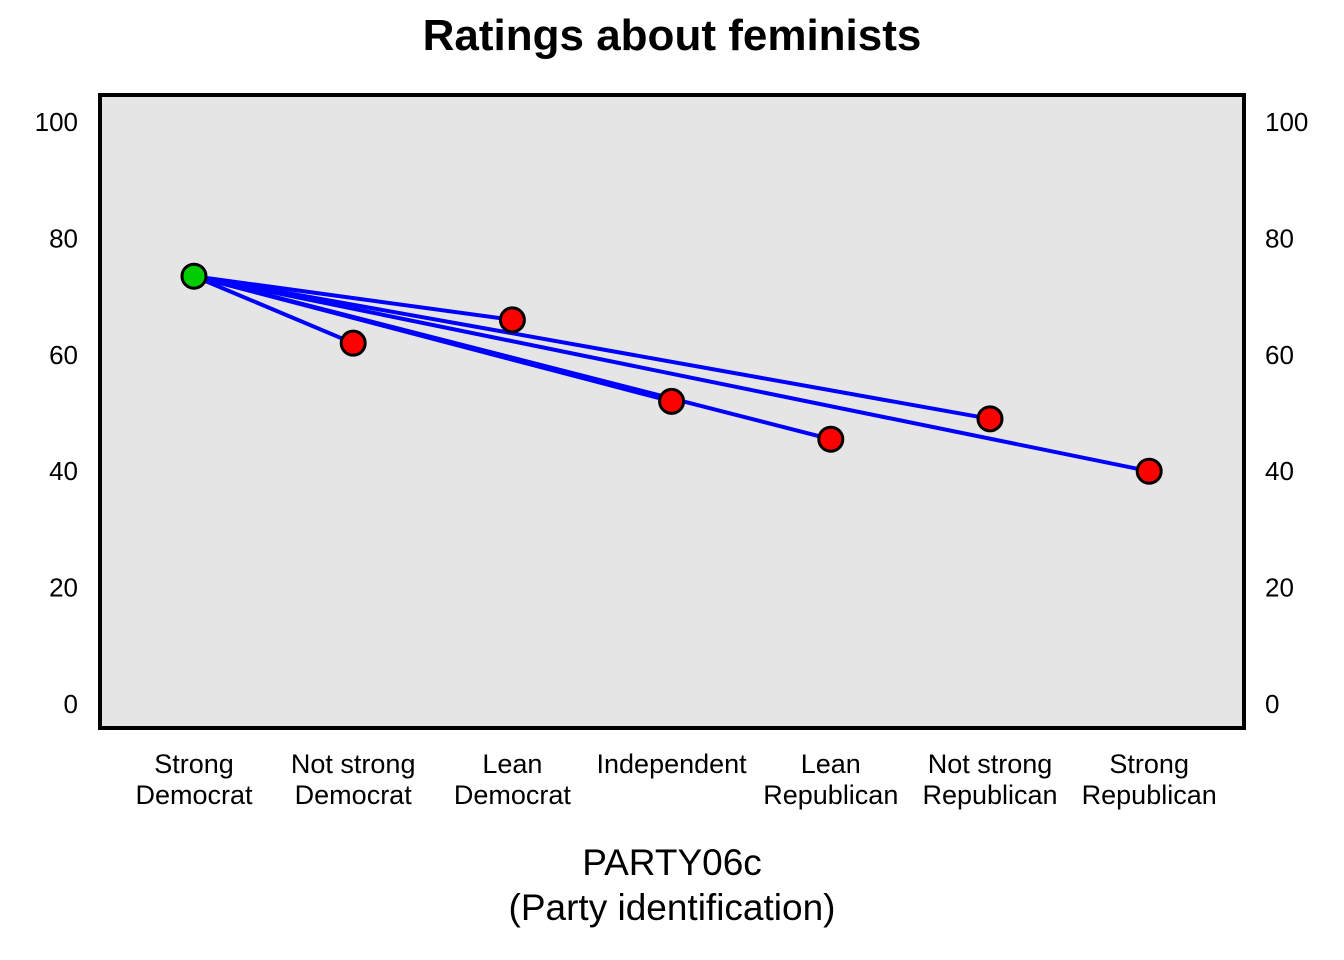 The image size is (1344, 960). I want to click on y-tick-label-right: 20, so click(1279, 588).